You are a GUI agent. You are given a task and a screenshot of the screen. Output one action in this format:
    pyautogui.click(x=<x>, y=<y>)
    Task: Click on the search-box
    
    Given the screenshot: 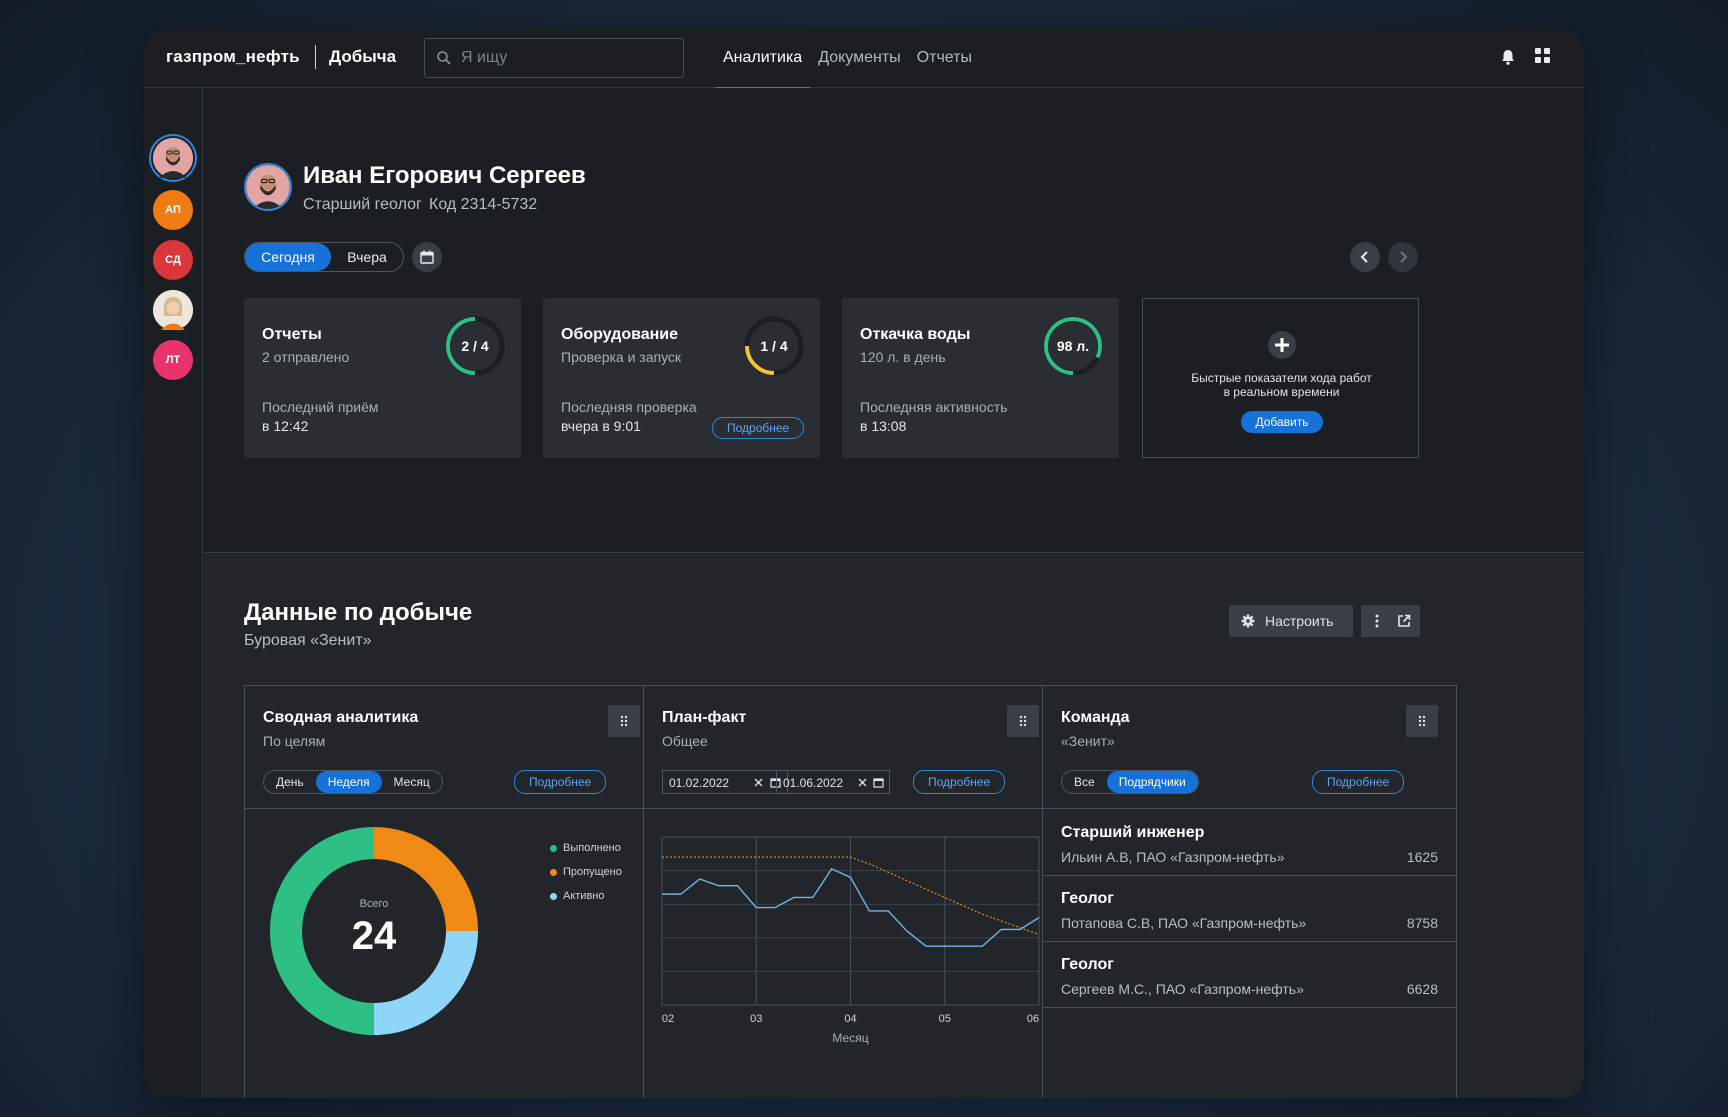 What is the action you would take?
    pyautogui.click(x=554, y=58)
    